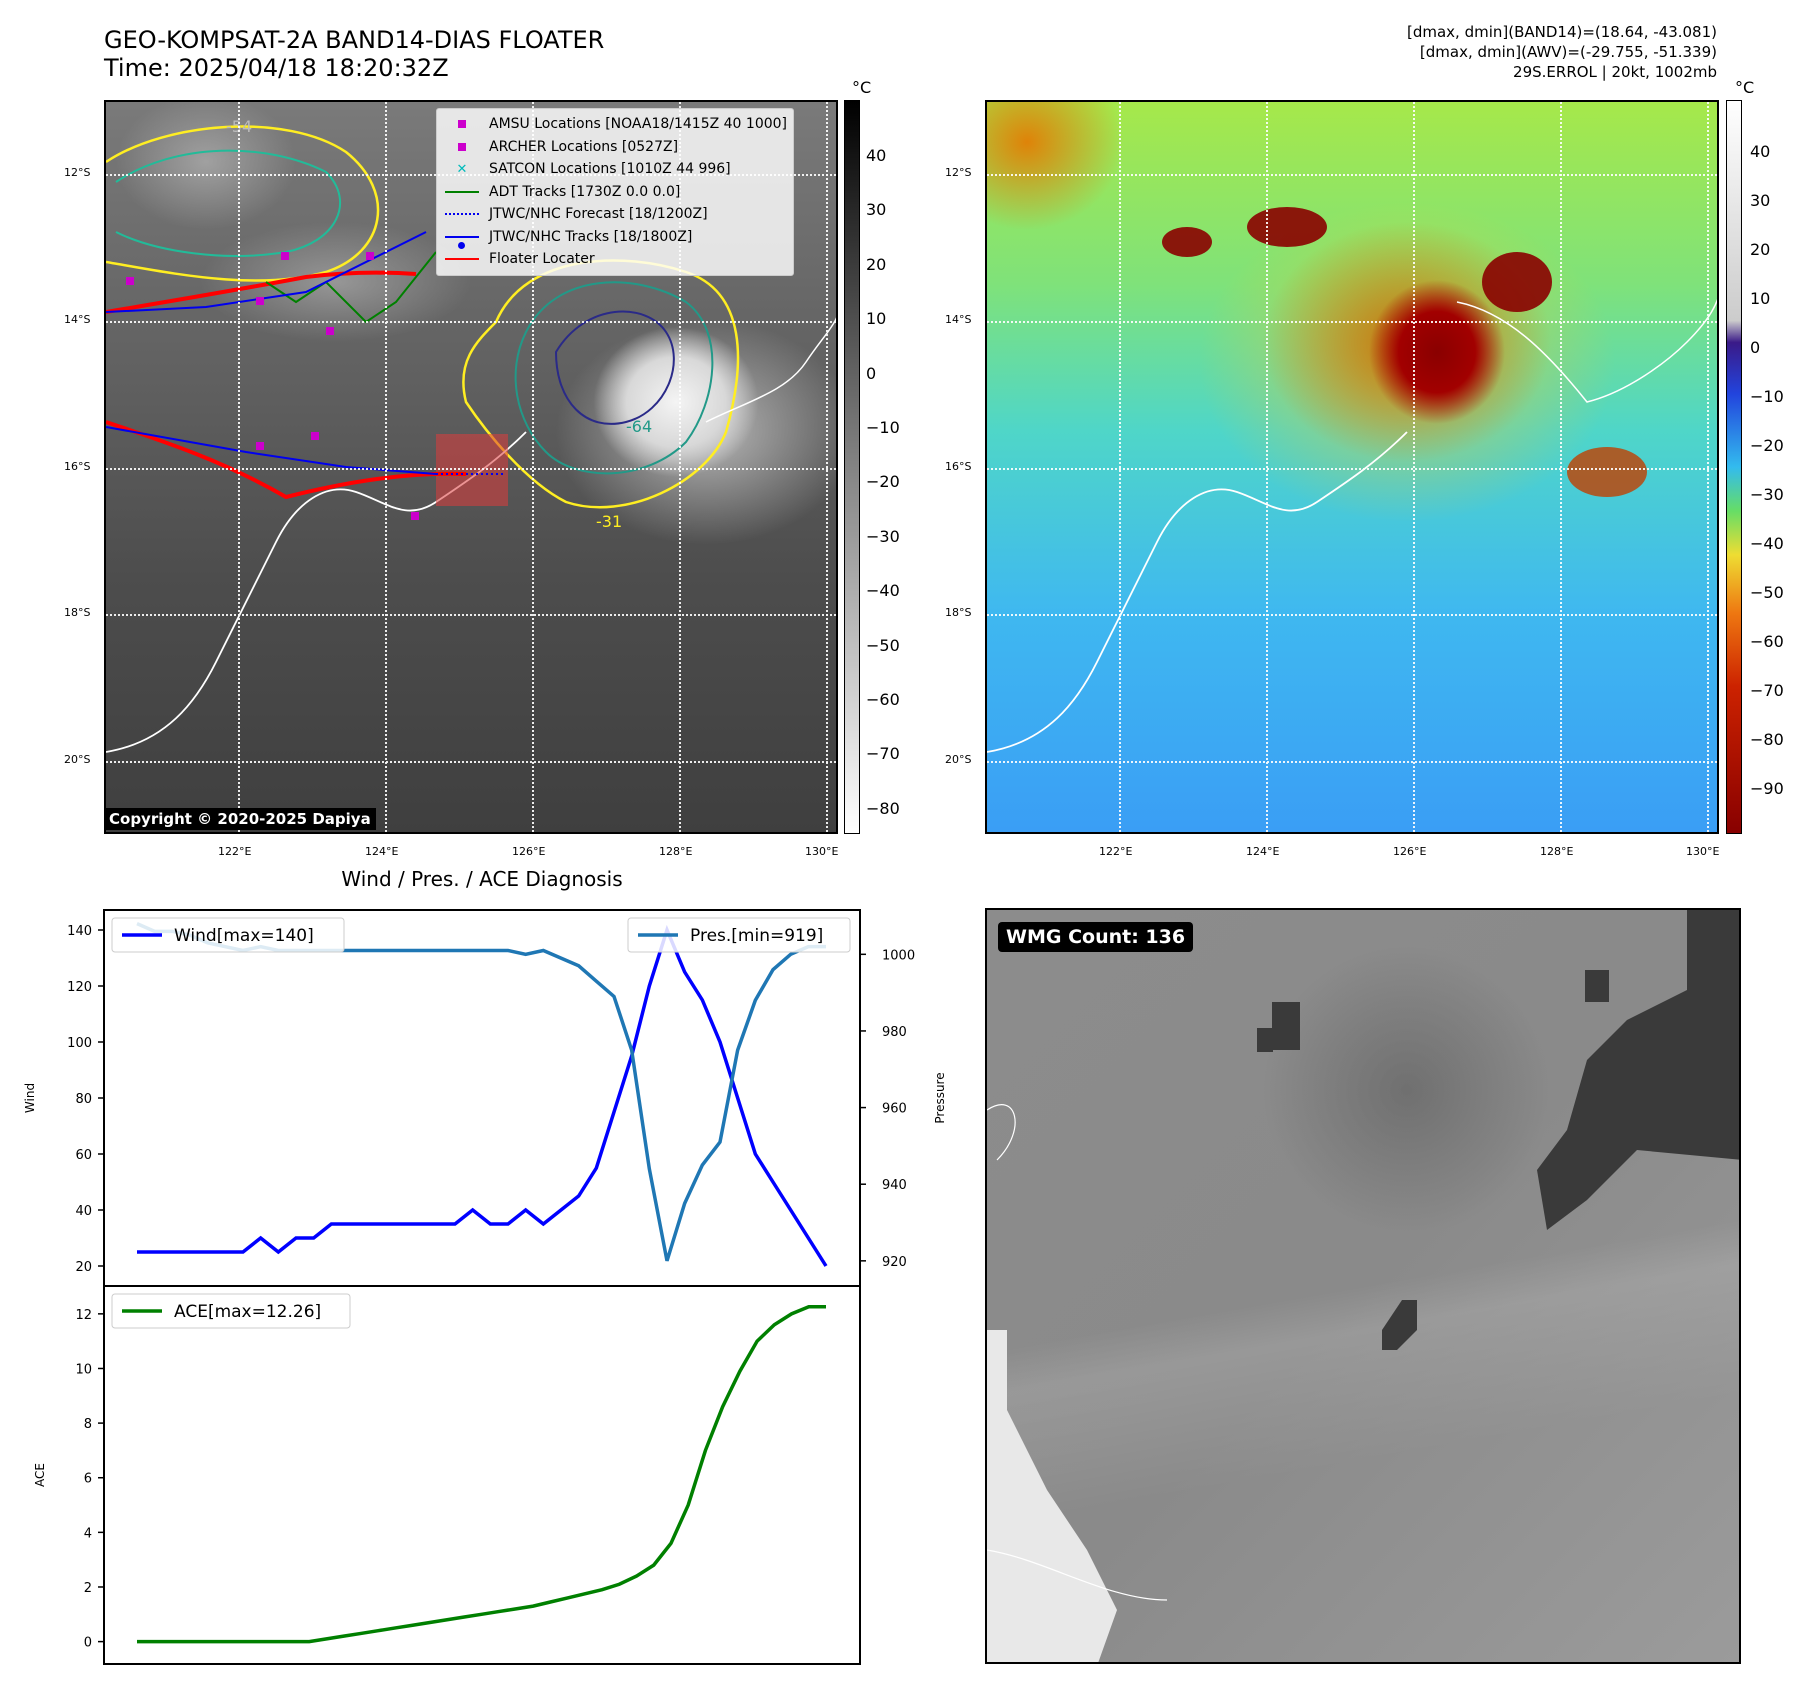 The width and height of the screenshot is (1797, 1690). I want to click on ace-ytick-label: 8, so click(88, 1424).